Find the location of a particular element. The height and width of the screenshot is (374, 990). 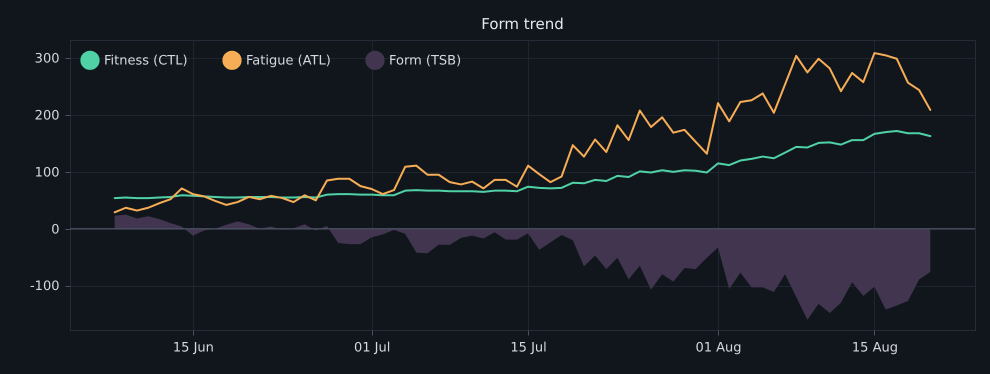

y-tick-label: 300 is located at coordinates (47, 59).